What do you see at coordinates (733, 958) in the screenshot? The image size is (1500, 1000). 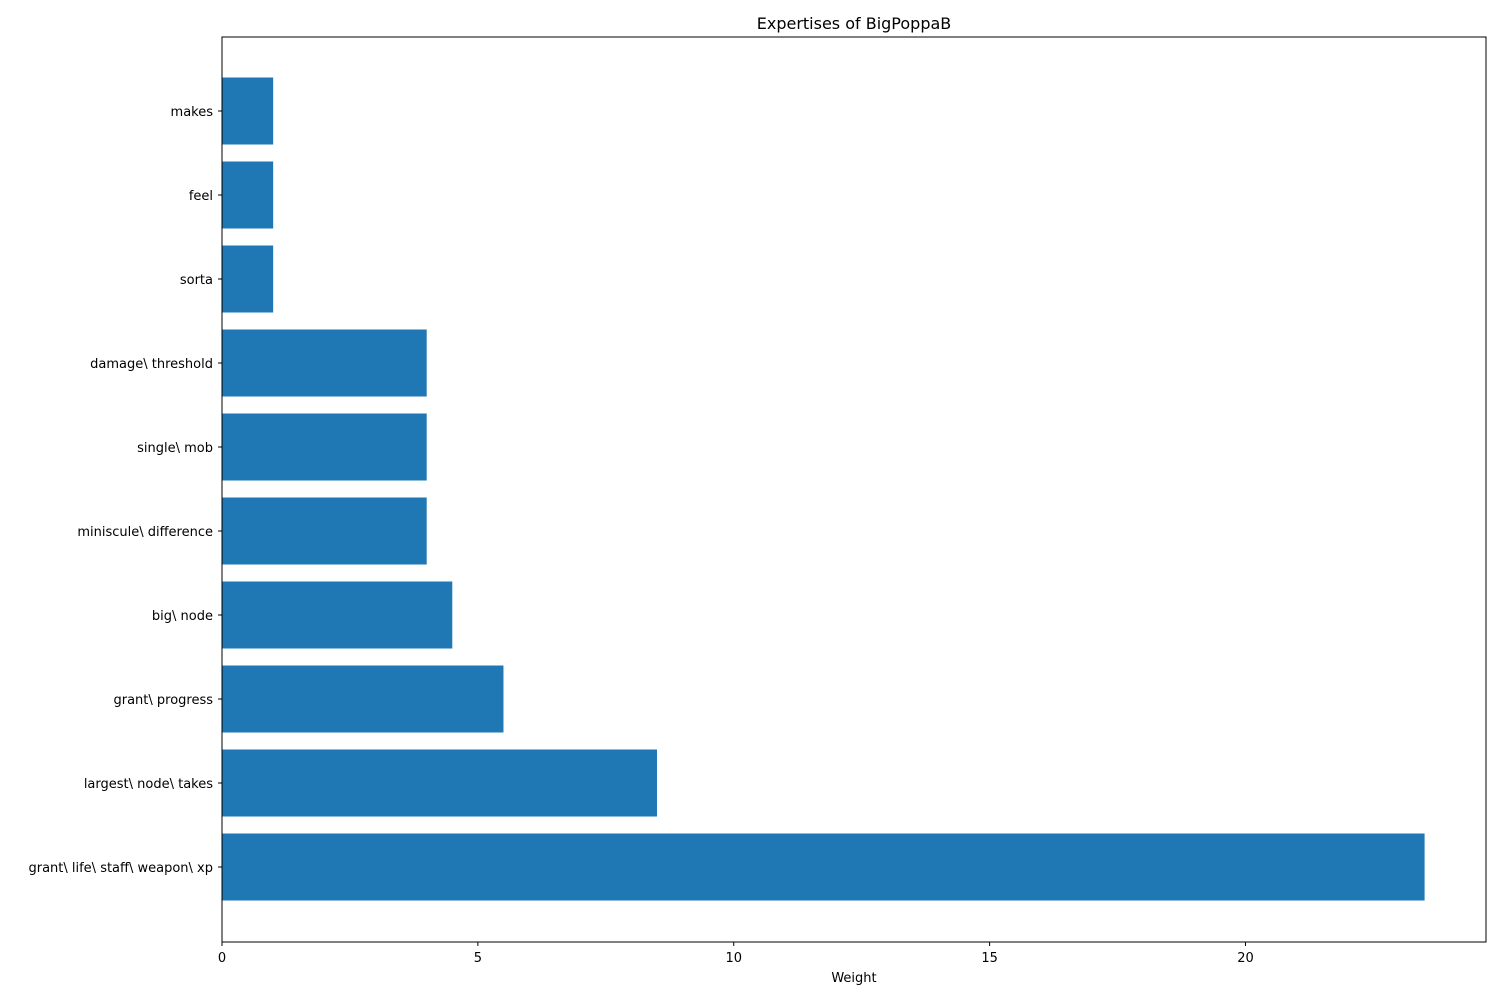 I see `x-tick-label: 10` at bounding box center [733, 958].